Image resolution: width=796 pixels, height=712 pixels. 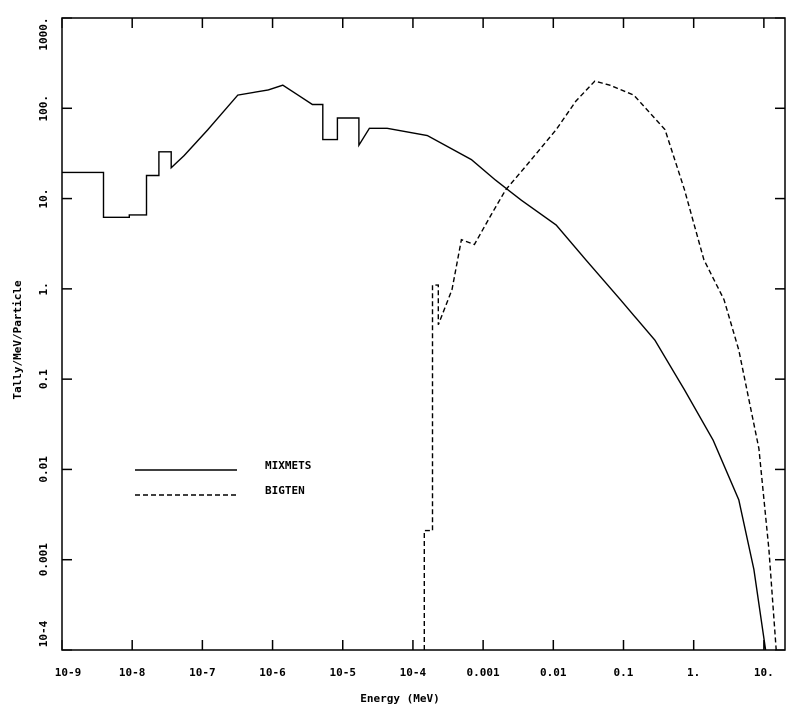 I want to click on x-tick-label: 0.1, so click(x=624, y=672).